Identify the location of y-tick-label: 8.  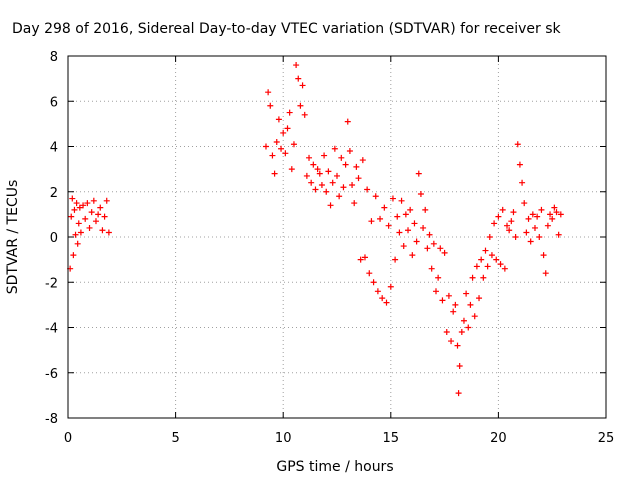
(54, 57).